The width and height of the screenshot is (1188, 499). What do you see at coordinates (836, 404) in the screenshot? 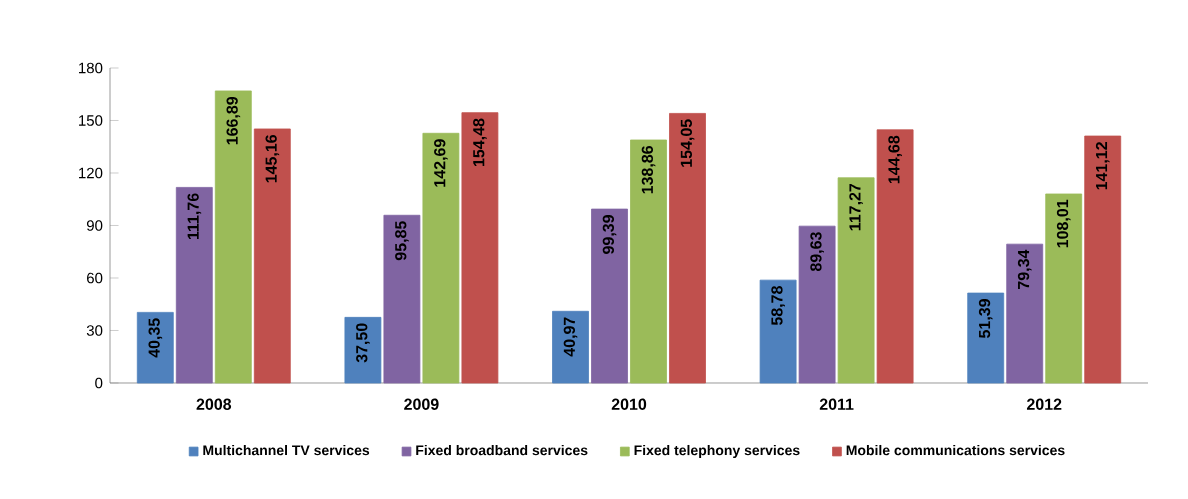
I see `x-tick-label: 2011` at bounding box center [836, 404].